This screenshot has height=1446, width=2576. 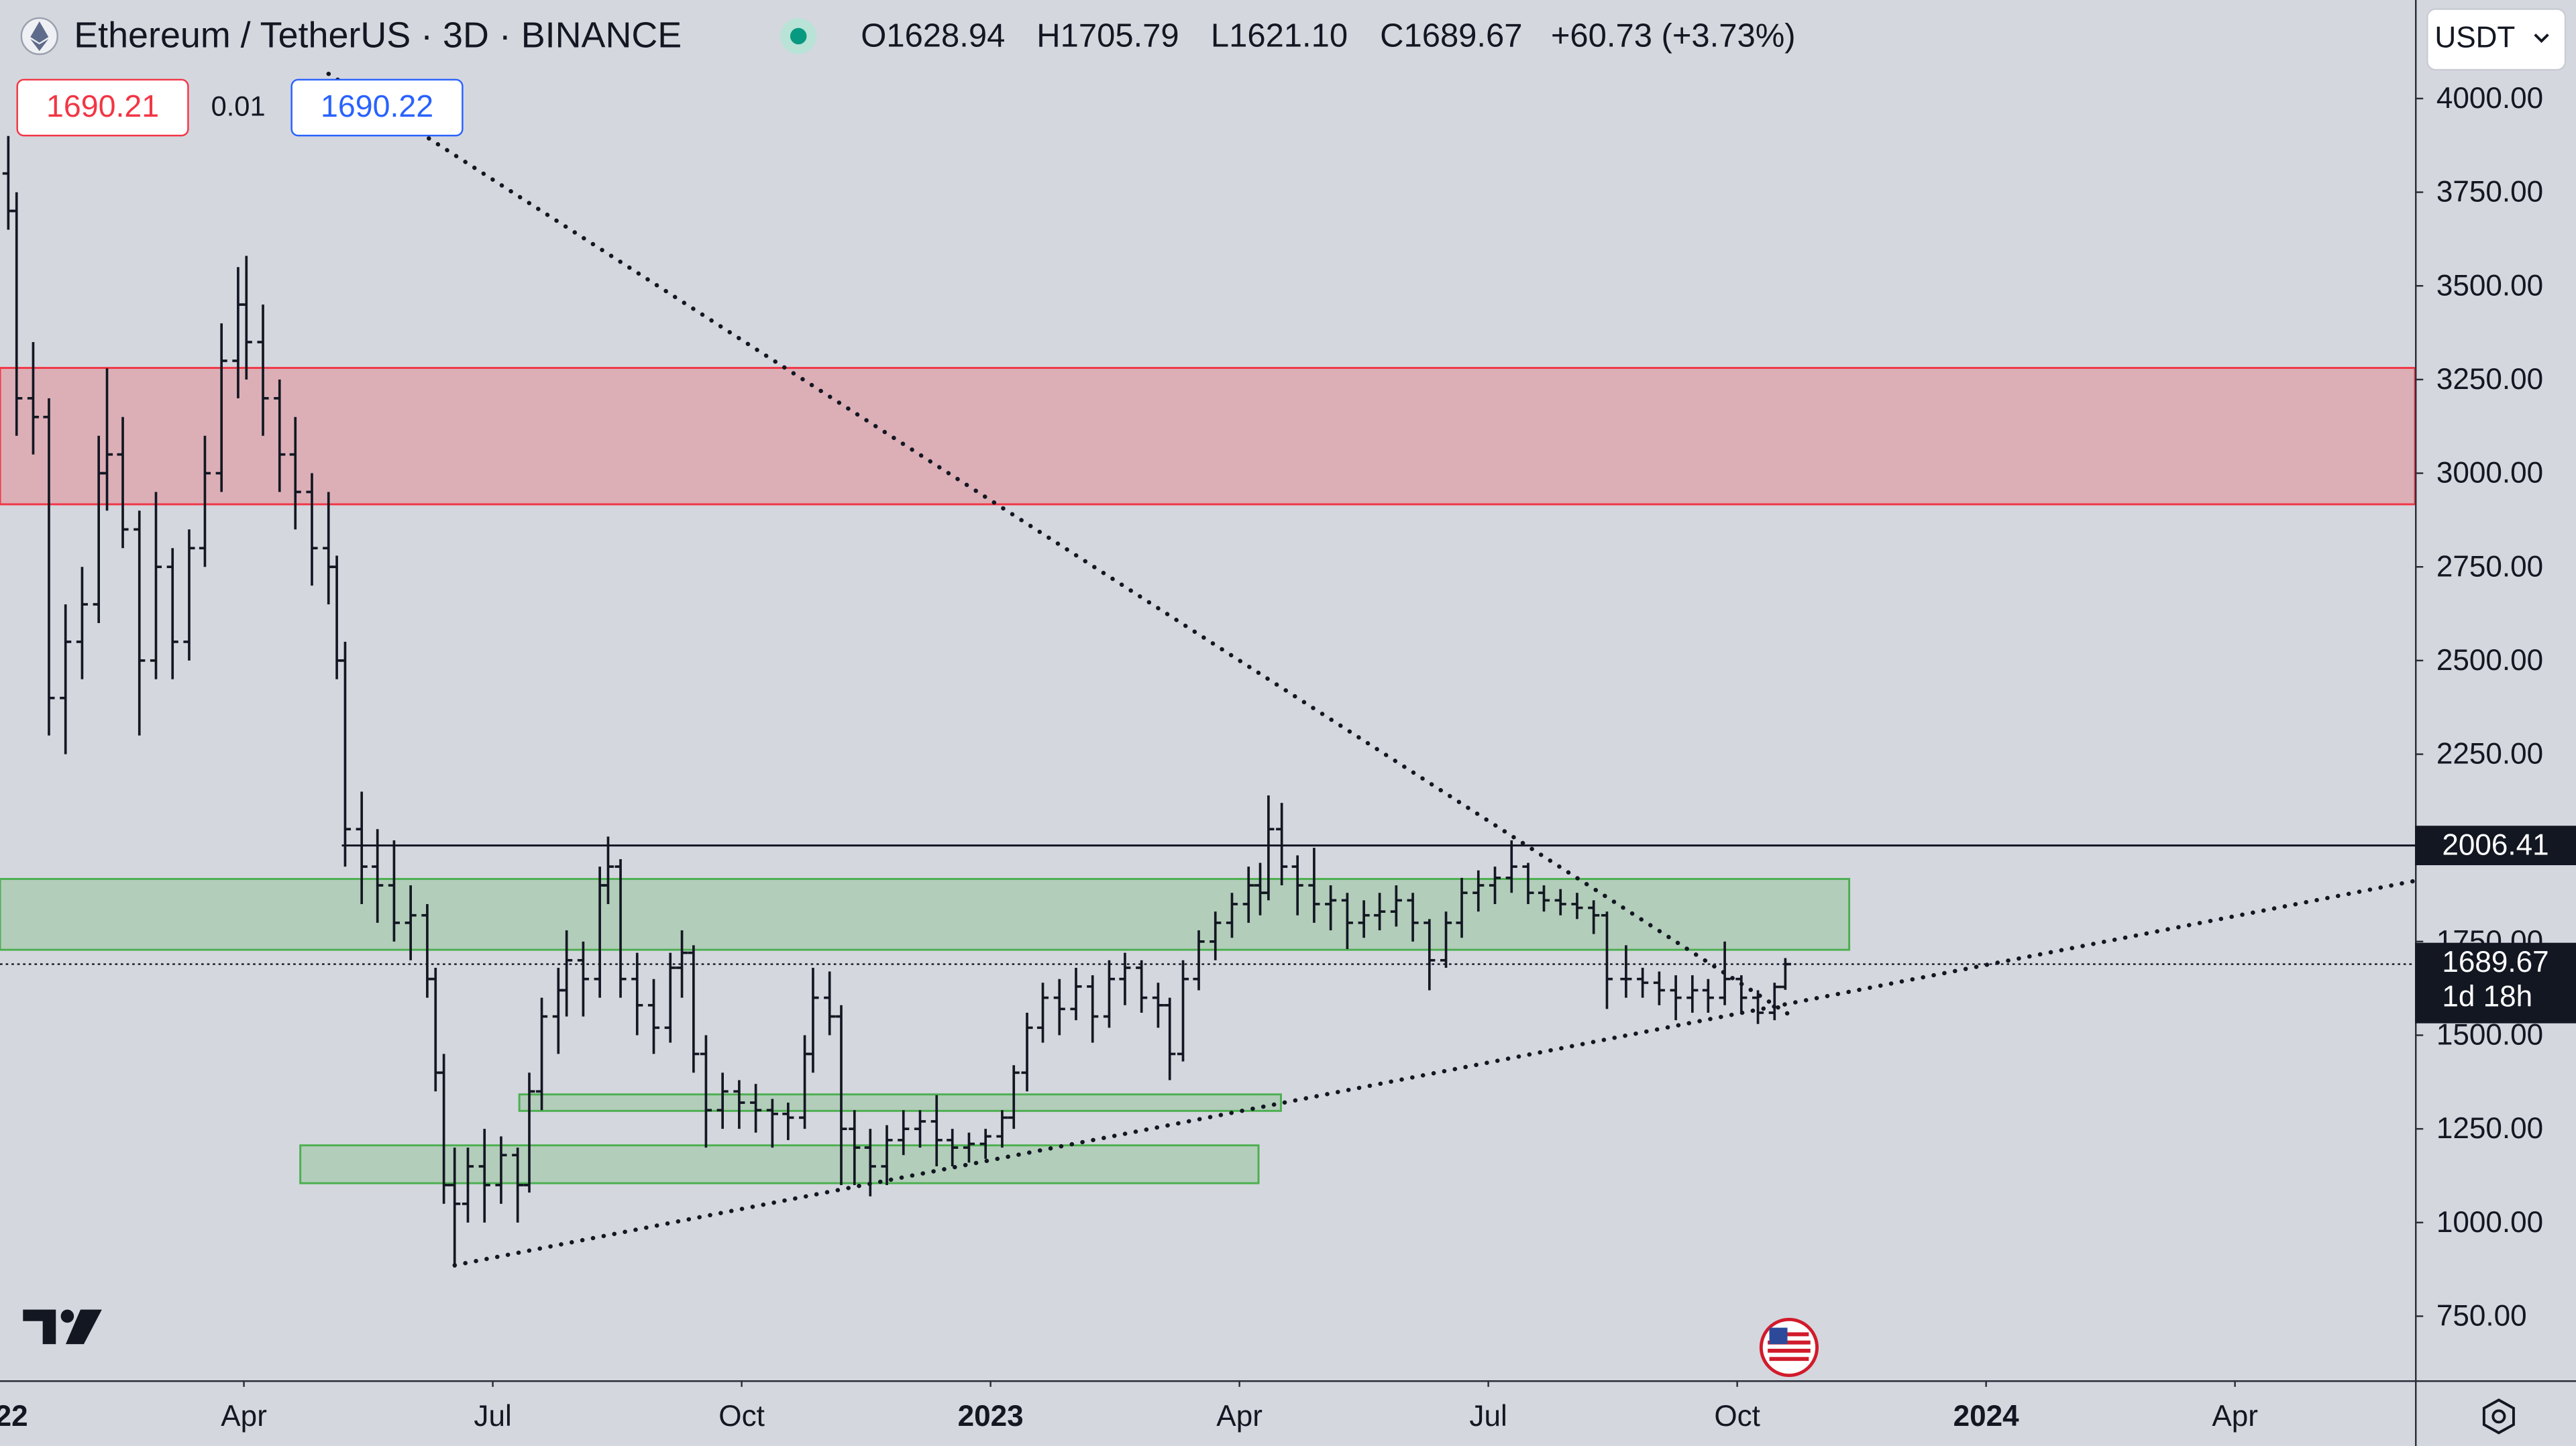 I want to click on gear-outline, so click(x=2498, y=1416).